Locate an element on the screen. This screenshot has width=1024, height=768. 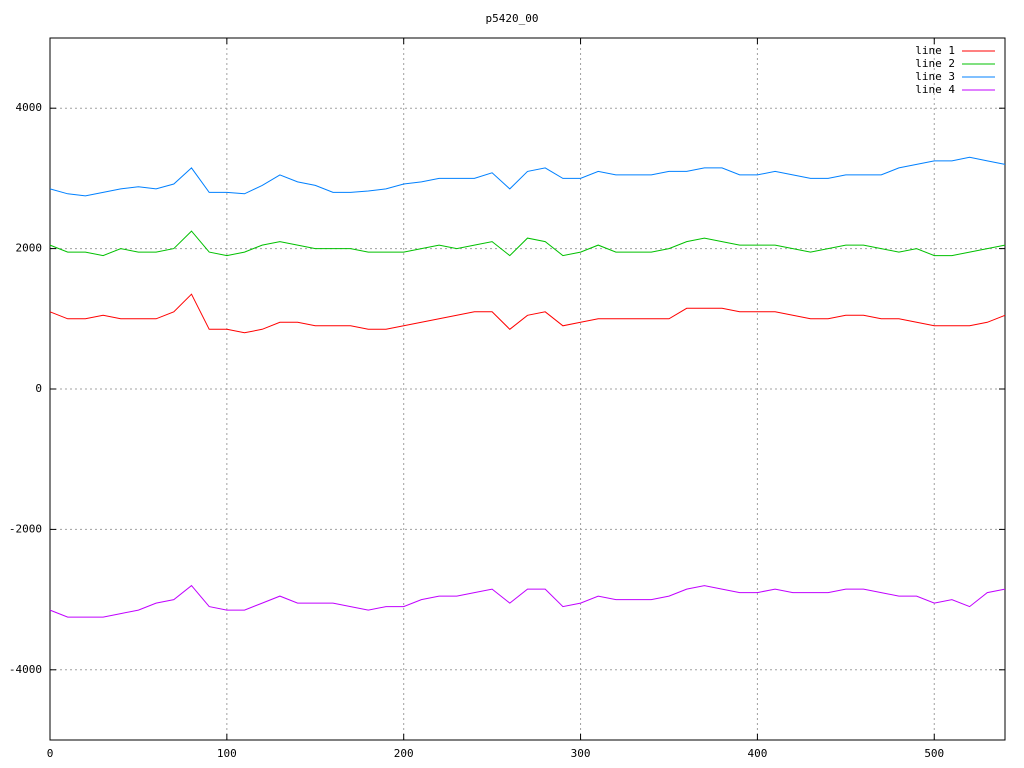
x-tick-label: 300 is located at coordinates (581, 753).